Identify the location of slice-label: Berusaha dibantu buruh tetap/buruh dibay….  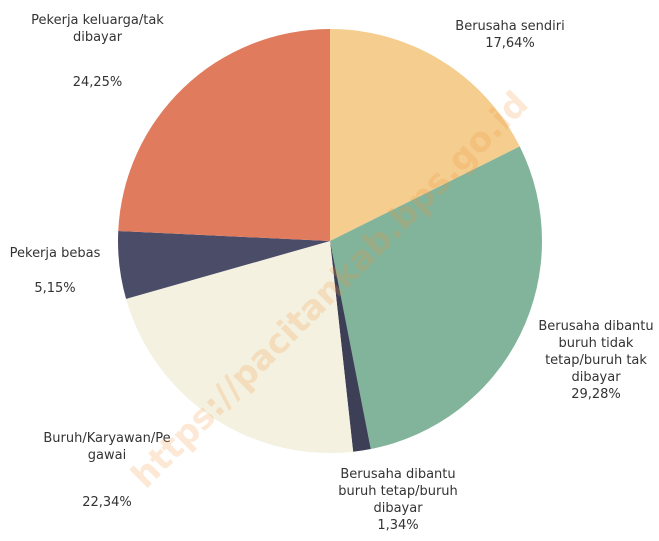
(398, 500).